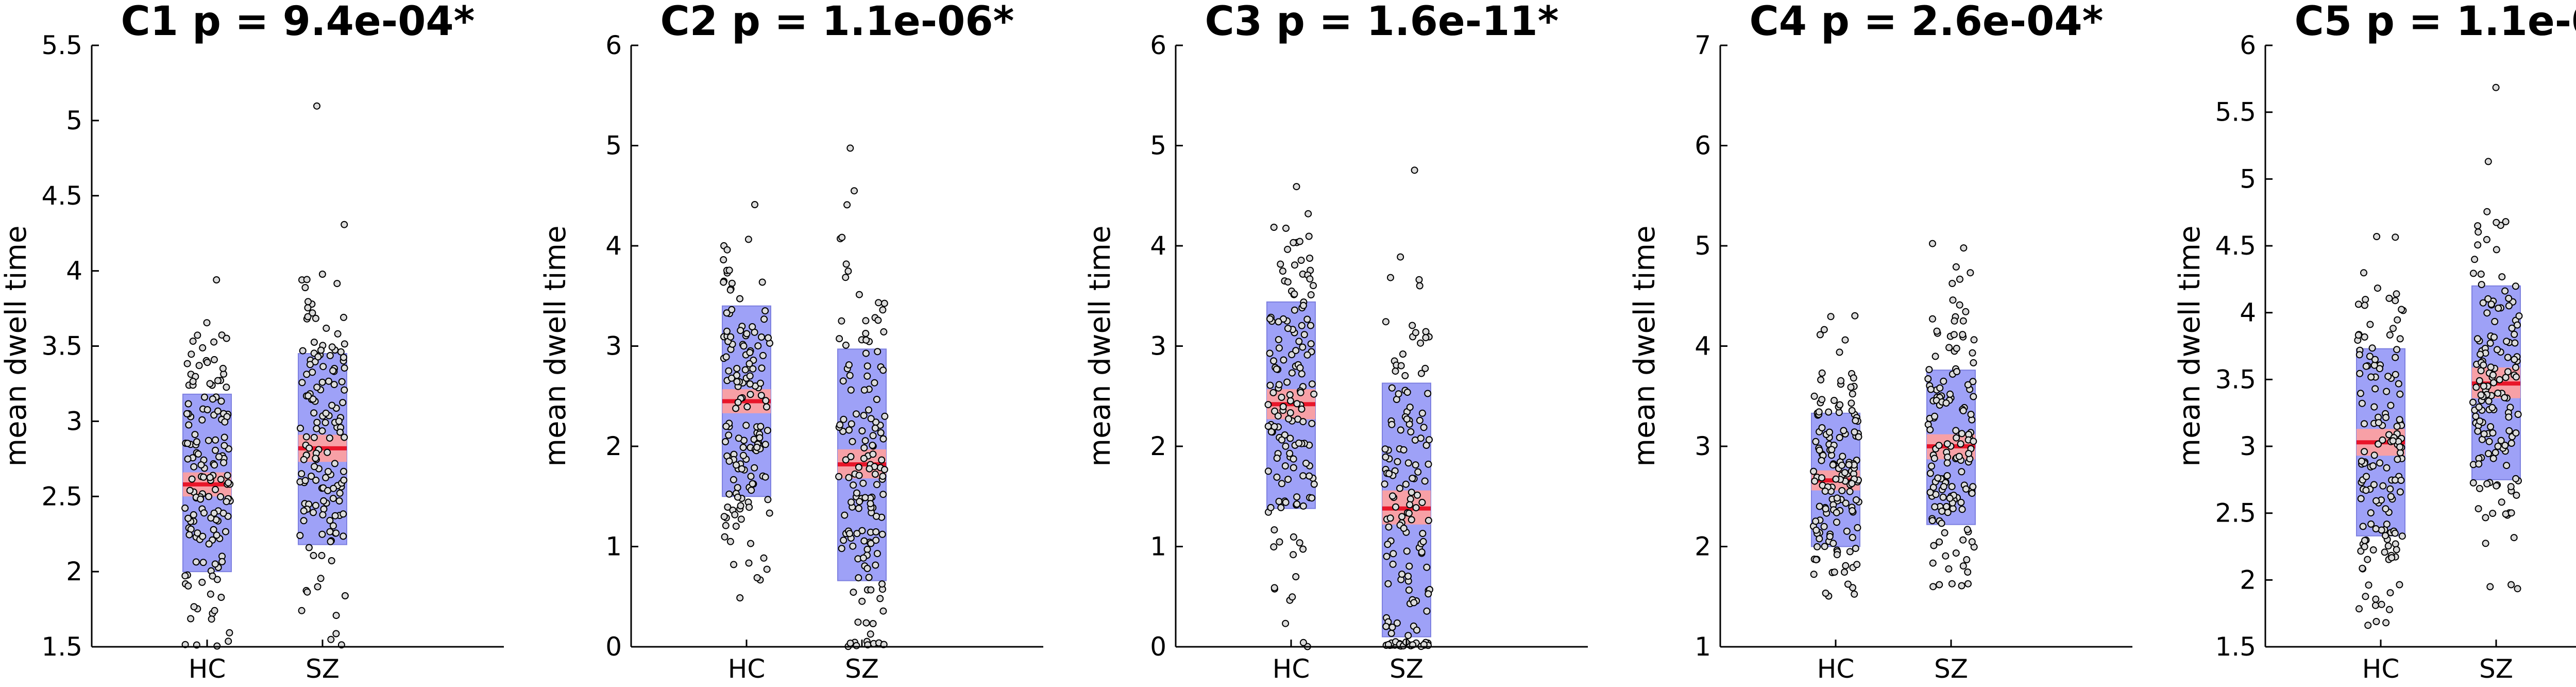  I want to click on y-tick-label: 1, so click(1158, 547).